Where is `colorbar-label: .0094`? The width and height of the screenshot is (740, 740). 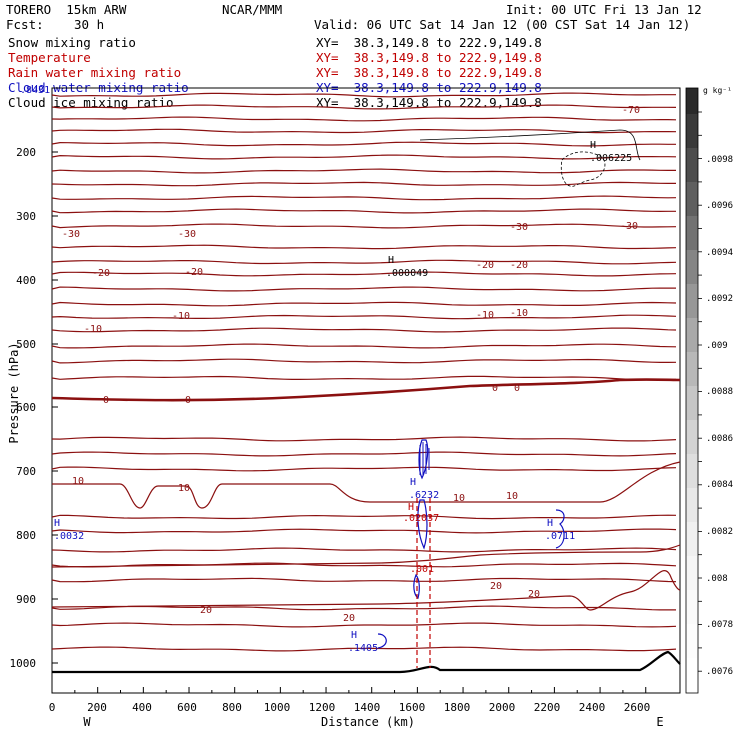
colorbar-label: .0094 is located at coordinates (719, 253).